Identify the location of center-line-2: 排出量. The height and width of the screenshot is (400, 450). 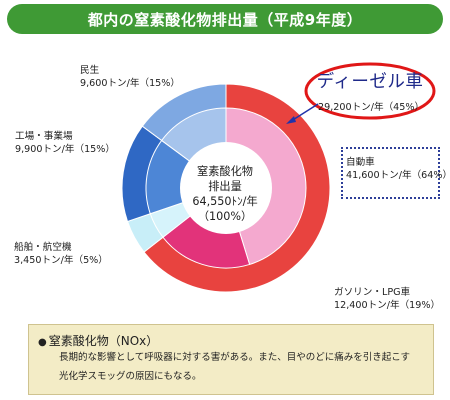
(225, 186).